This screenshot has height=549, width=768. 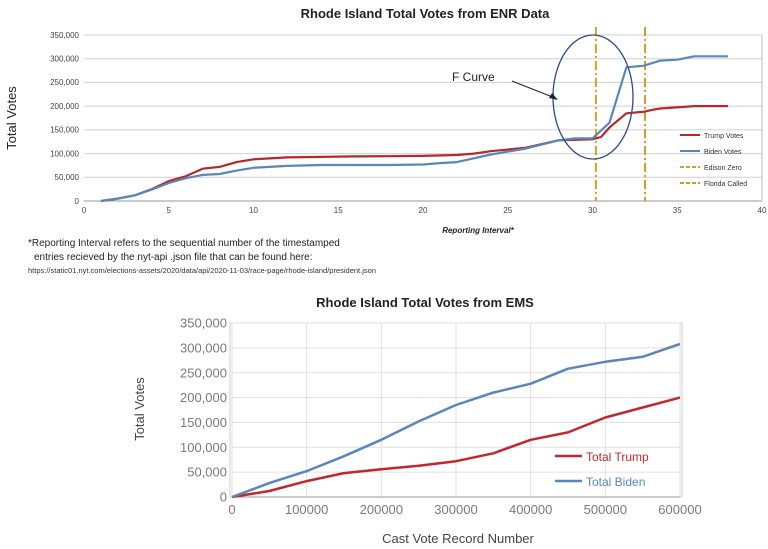 I want to click on f-curve-label: F Curve, so click(x=473, y=77).